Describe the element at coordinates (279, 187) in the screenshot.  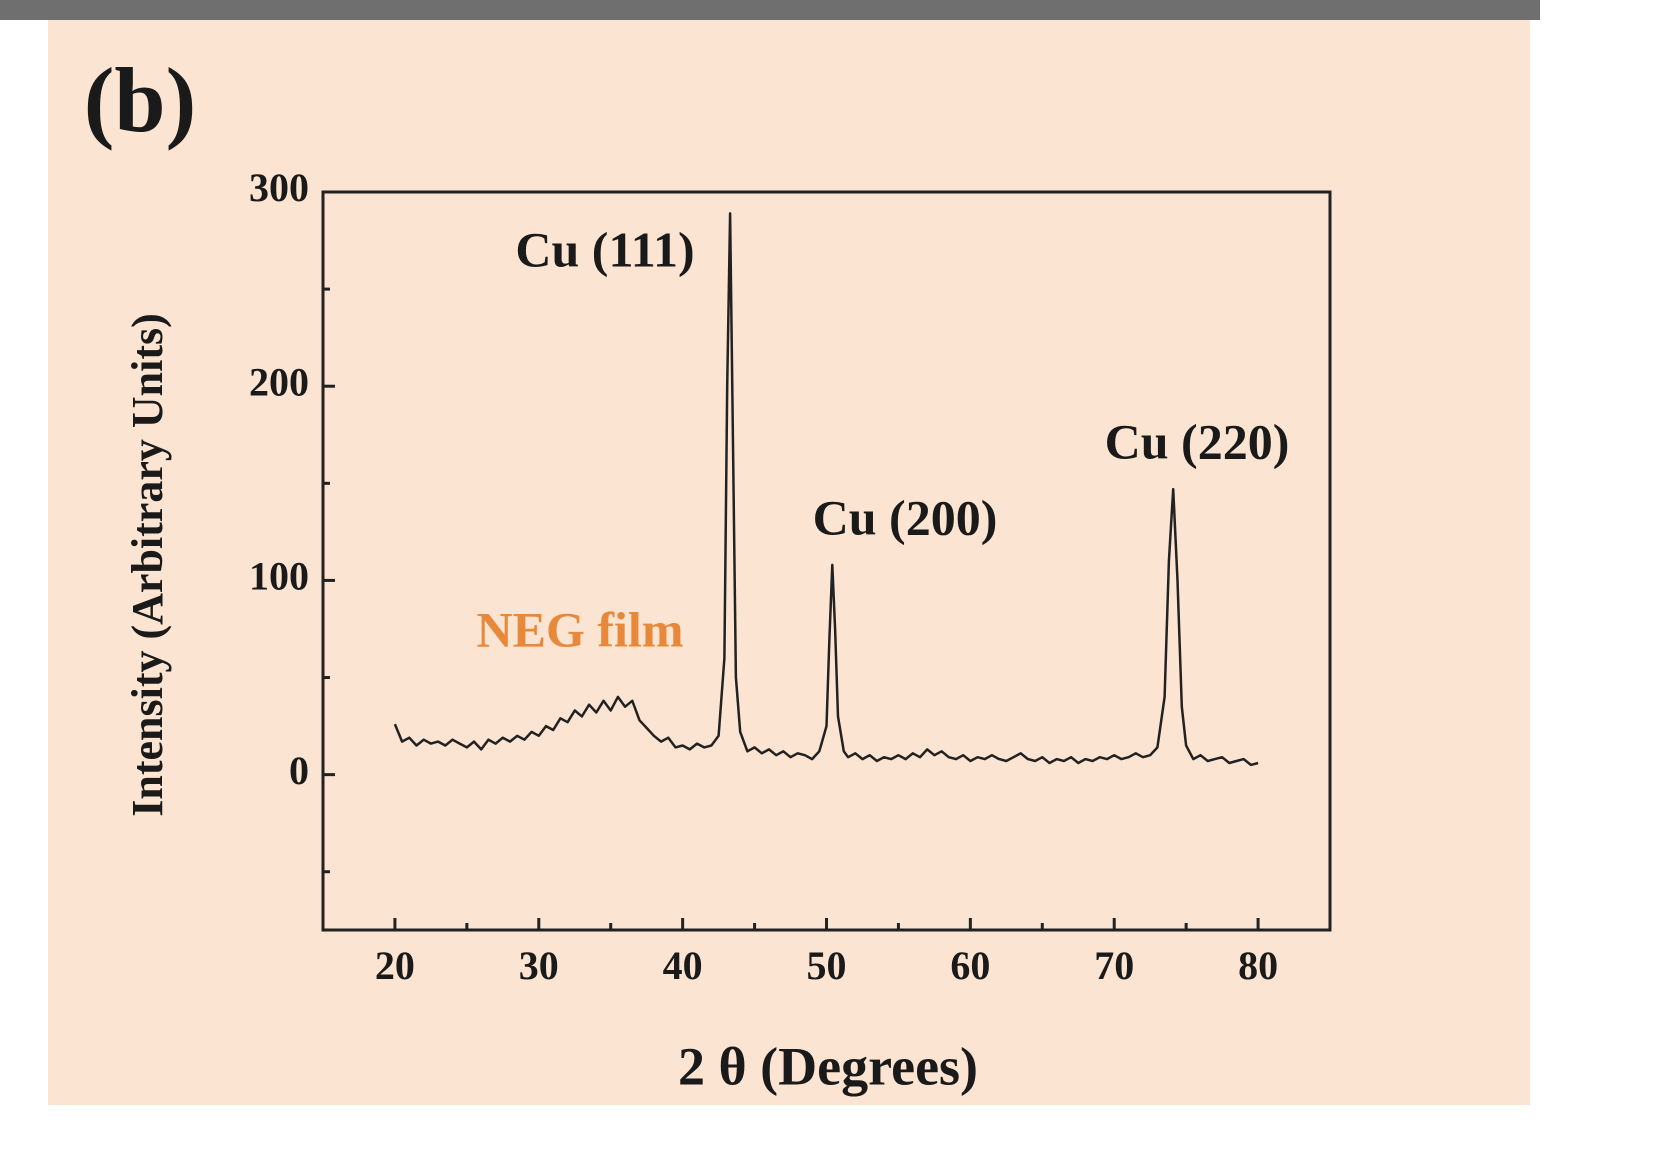
I see `y-tick-label: 300` at that location.